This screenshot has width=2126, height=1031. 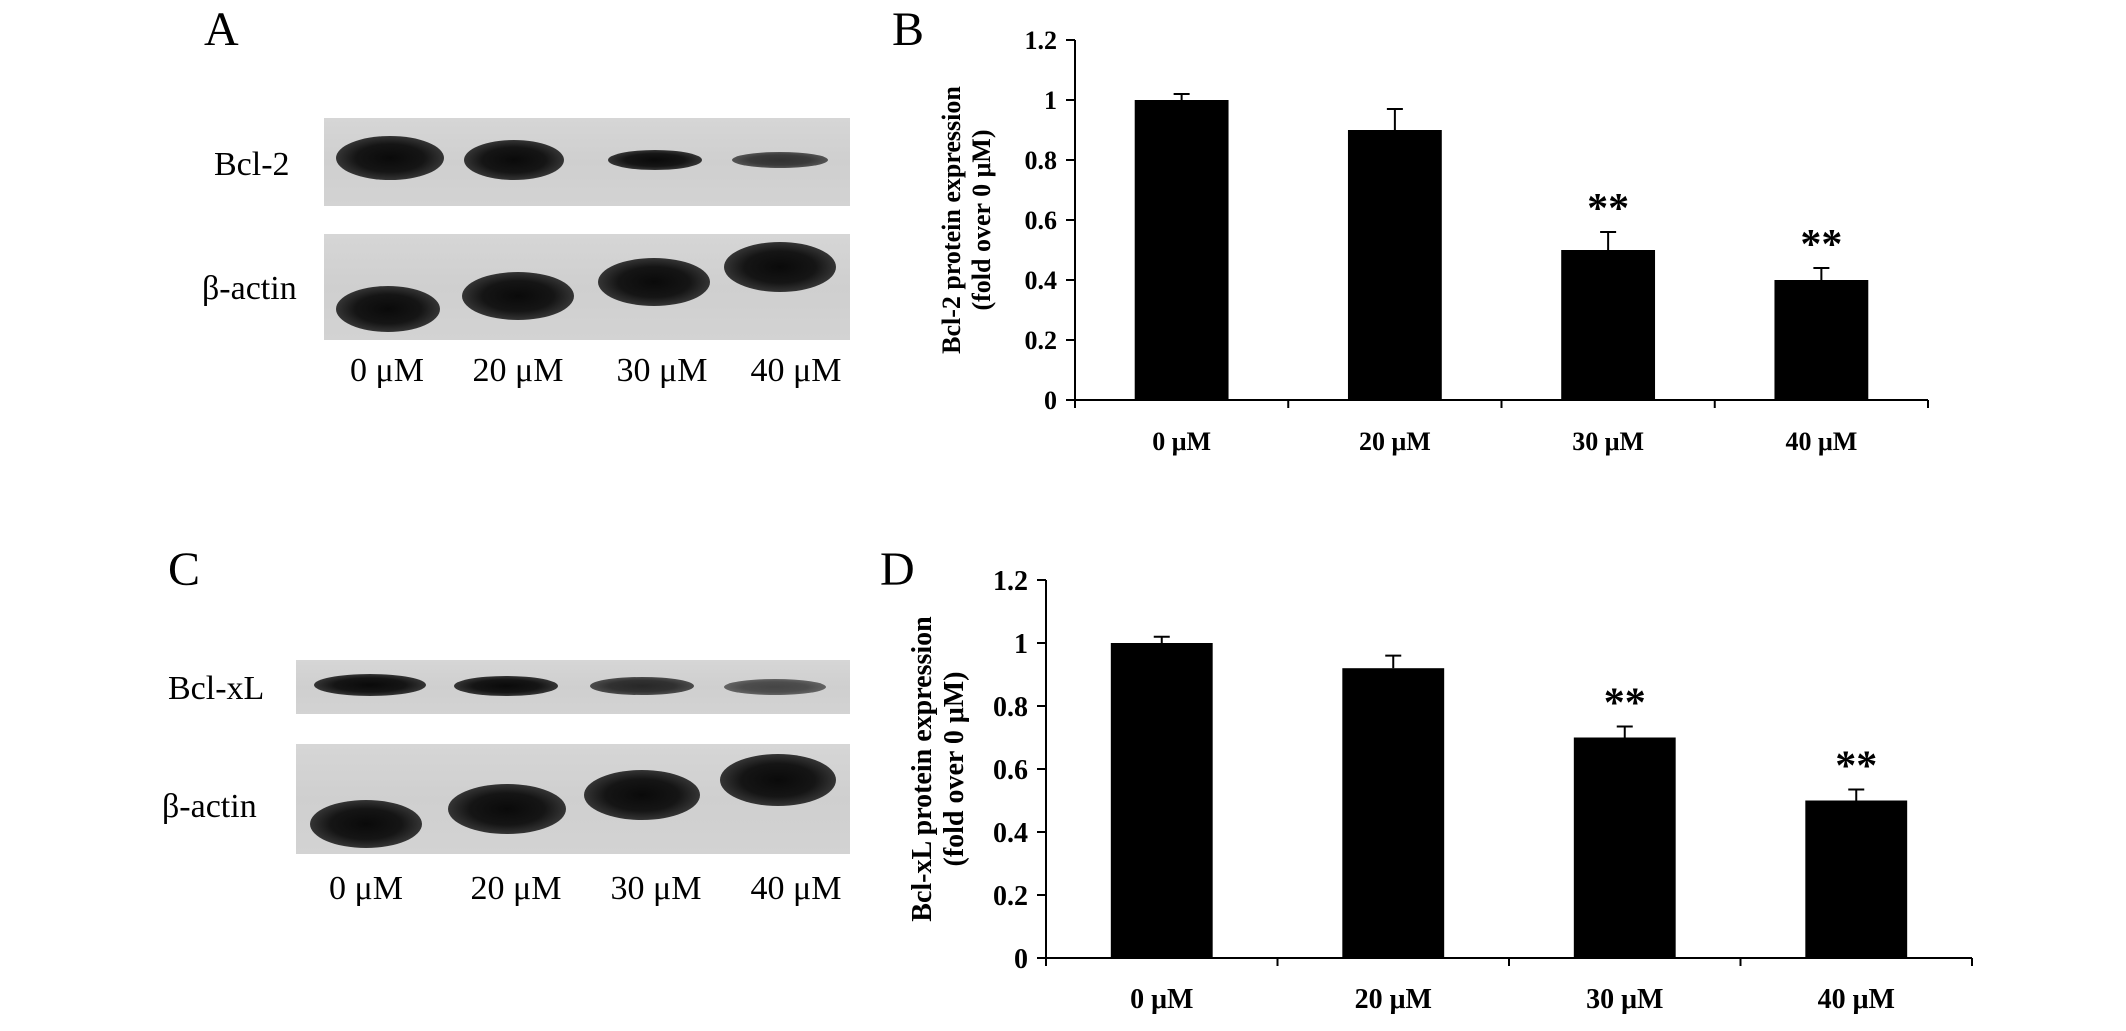 What do you see at coordinates (656, 888) in the screenshot?
I see `lane-label-c-30: 30 μM` at bounding box center [656, 888].